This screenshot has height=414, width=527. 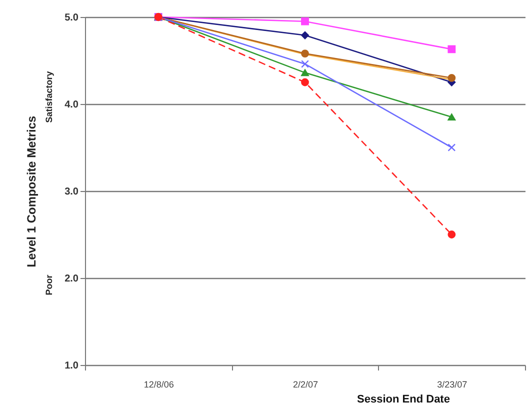 I want to click on text: Poor, so click(x=49, y=285).